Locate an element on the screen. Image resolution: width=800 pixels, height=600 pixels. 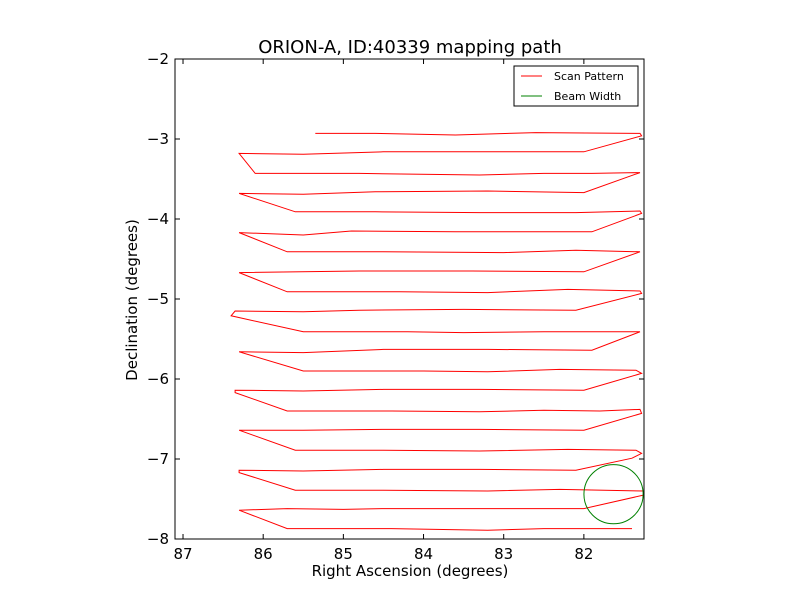
series-circle-beam-width is located at coordinates (613, 494).